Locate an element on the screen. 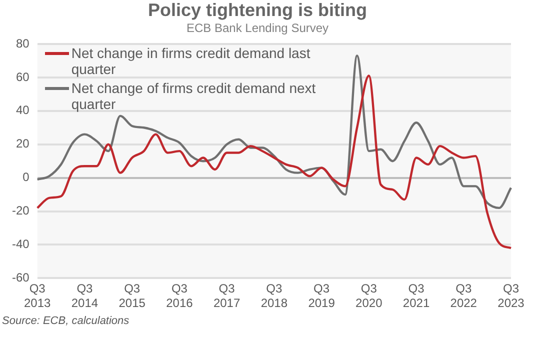  y-tick-label: 80 is located at coordinates (23, 43).